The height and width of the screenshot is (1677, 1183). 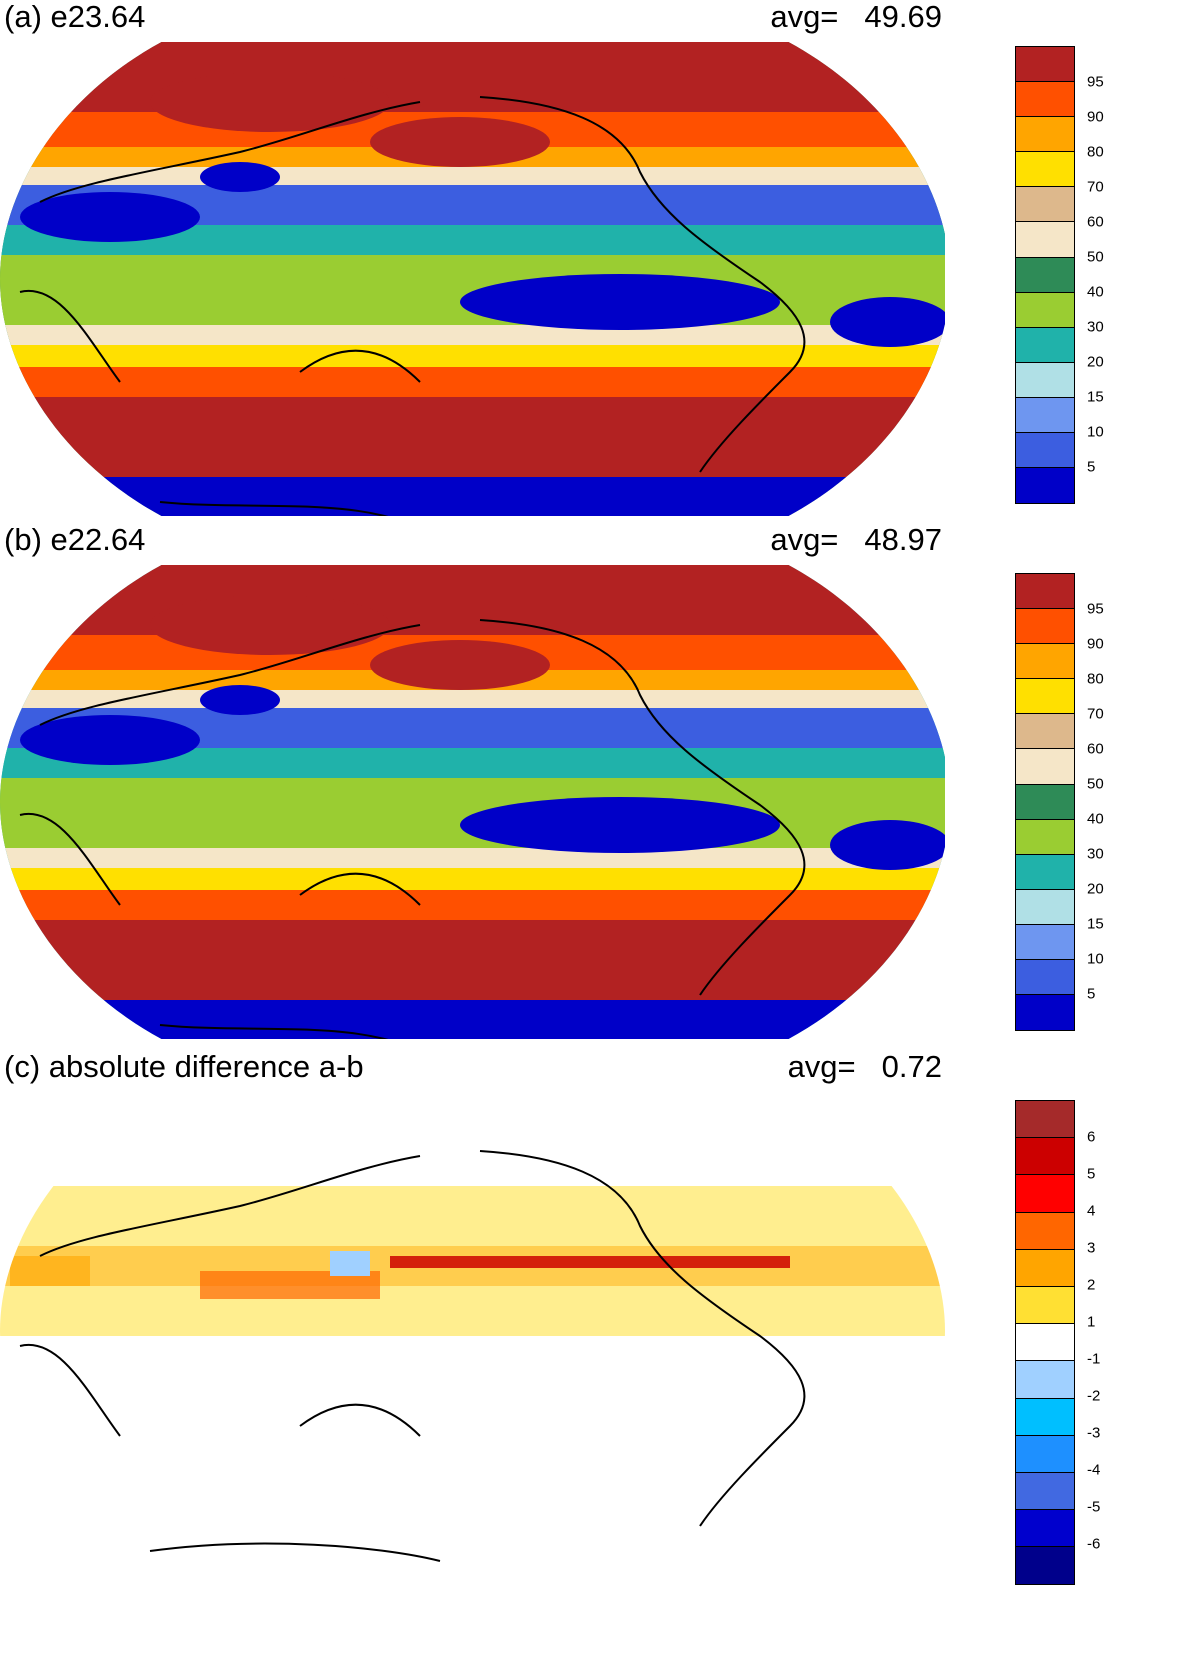 I want to click on panel-title: (c) absolute difference a-b, so click(x=184, y=1066).